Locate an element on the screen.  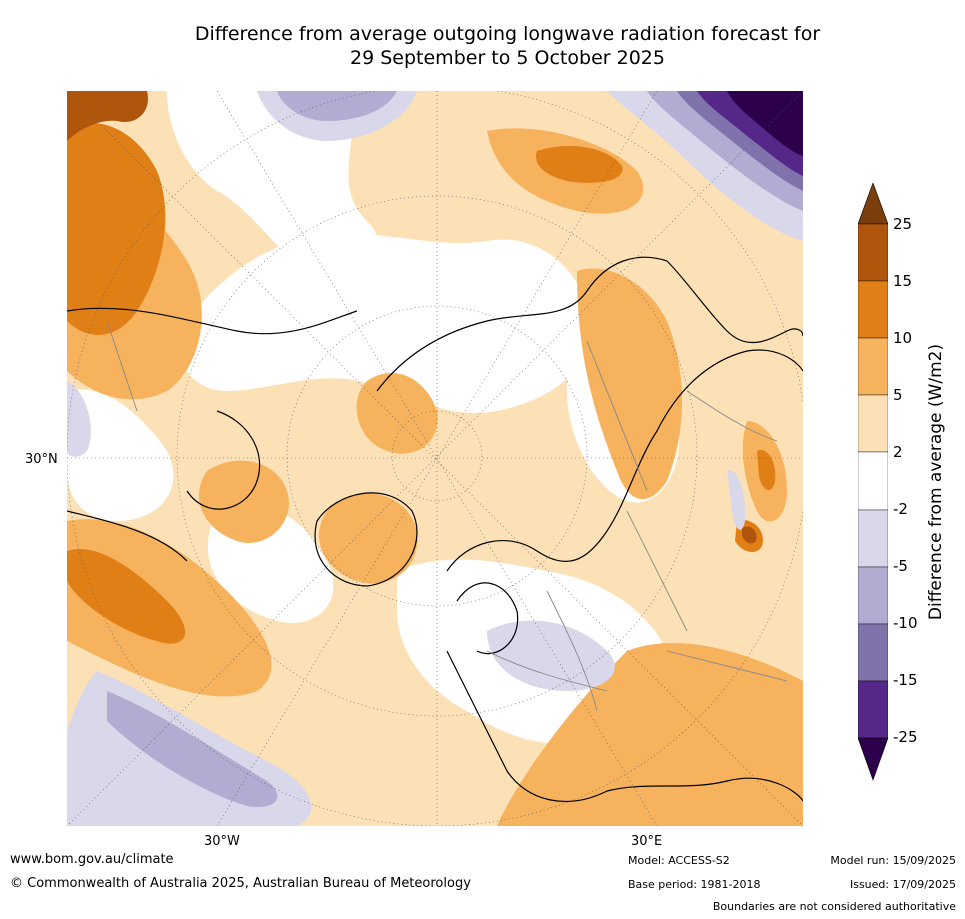
colorbar-tick: 25 is located at coordinates (903, 224).